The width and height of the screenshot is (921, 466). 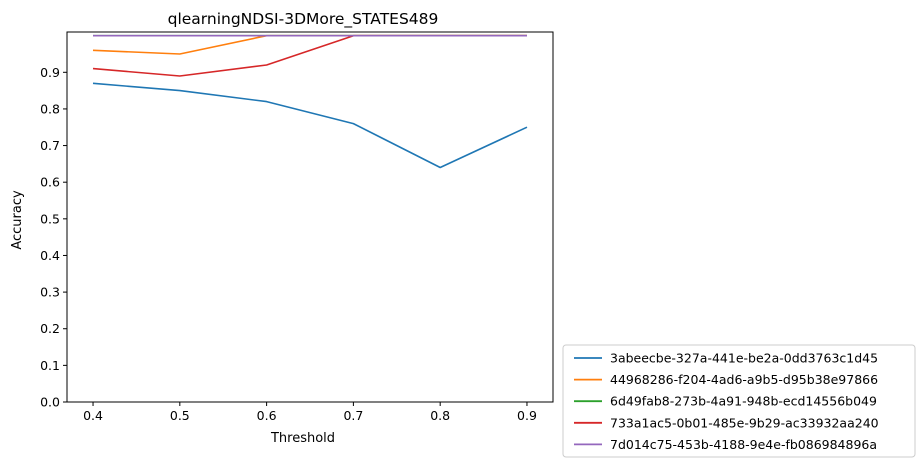 What do you see at coordinates (50, 108) in the screenshot?
I see `y-tick-label: 0.8` at bounding box center [50, 108].